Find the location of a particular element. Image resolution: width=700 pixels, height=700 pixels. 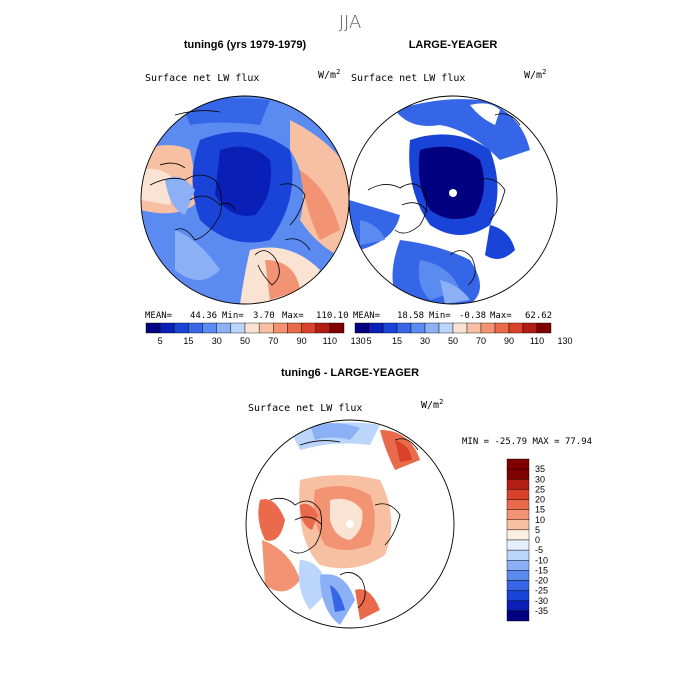

colorbar-tick-label: 35 is located at coordinates (540, 469).